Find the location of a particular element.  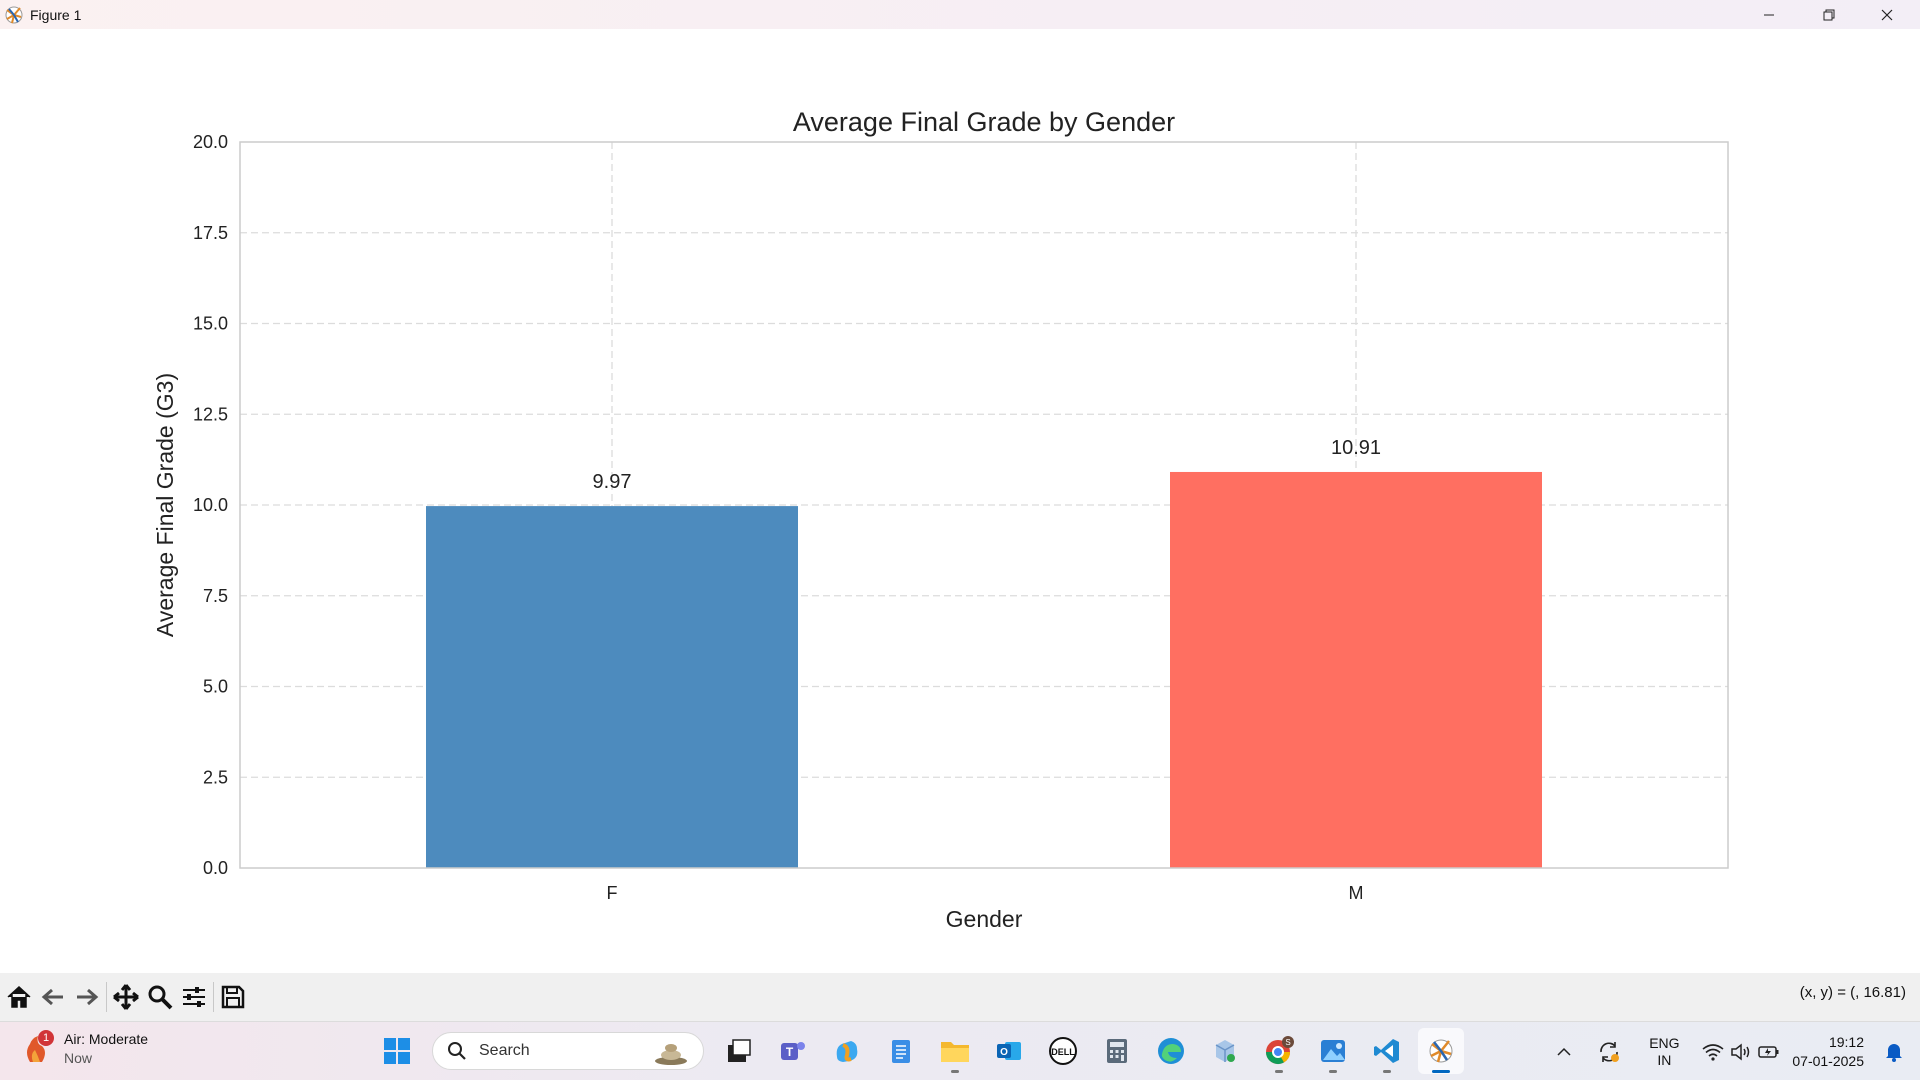

x-tick-label: M is located at coordinates (1356, 893).